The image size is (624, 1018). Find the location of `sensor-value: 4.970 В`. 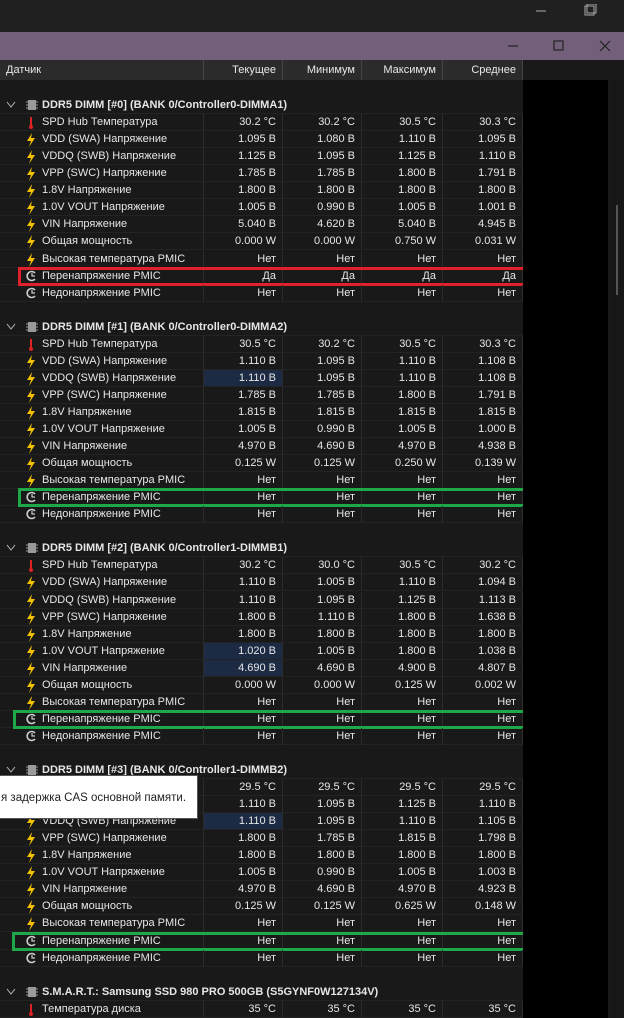

sensor-value: 4.970 В is located at coordinates (402, 447).